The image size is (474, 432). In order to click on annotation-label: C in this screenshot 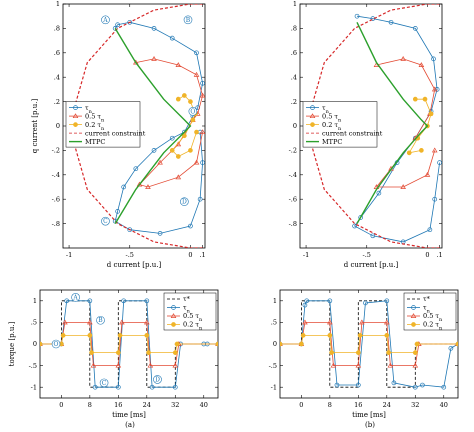, I will do `click(104, 383)`.